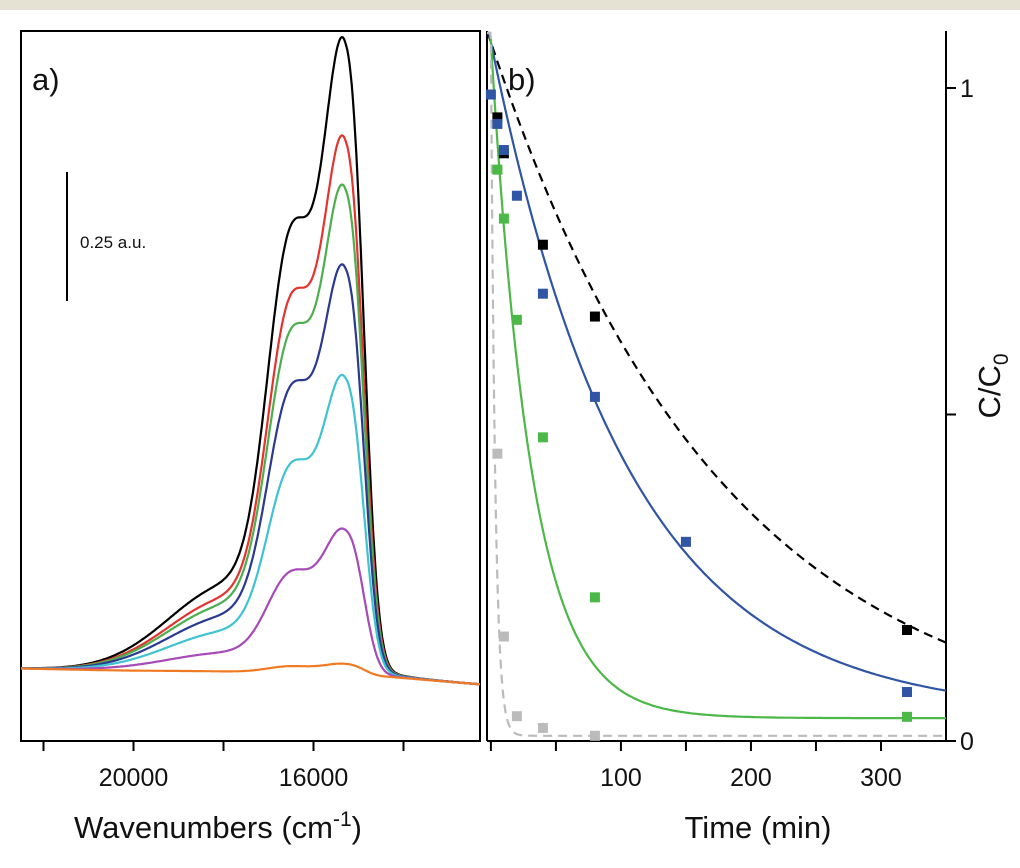 The width and height of the screenshot is (1020, 868). What do you see at coordinates (134, 778) in the screenshot?
I see `panel-a-x-tick-label: 20000` at bounding box center [134, 778].